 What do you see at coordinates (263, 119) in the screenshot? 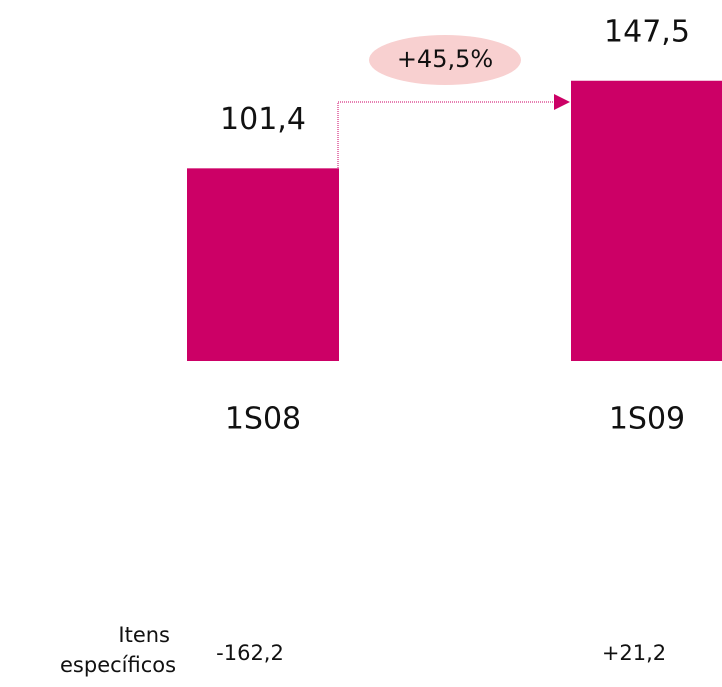
I see `value-label: 101,4` at bounding box center [263, 119].